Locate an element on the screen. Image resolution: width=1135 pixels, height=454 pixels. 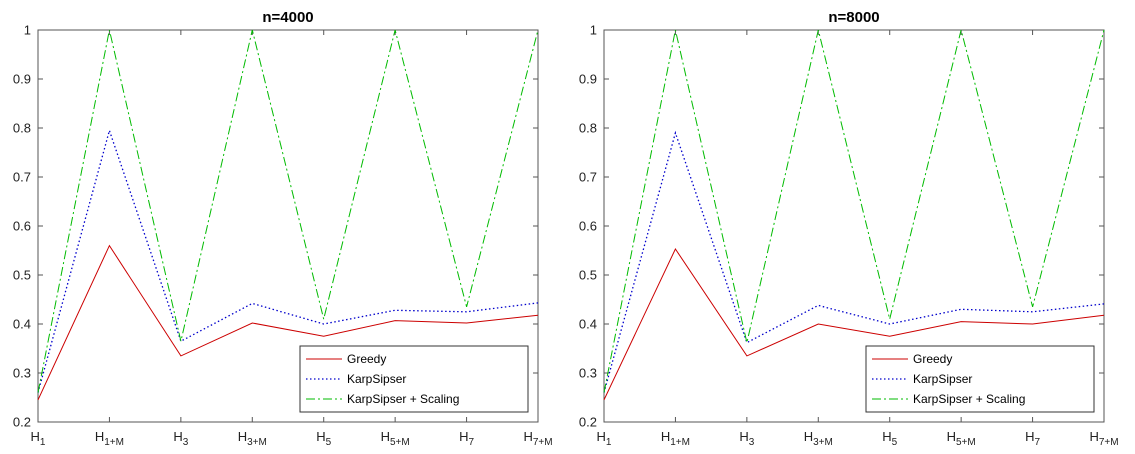
chart-title: n=8000 is located at coordinates (853, 17).